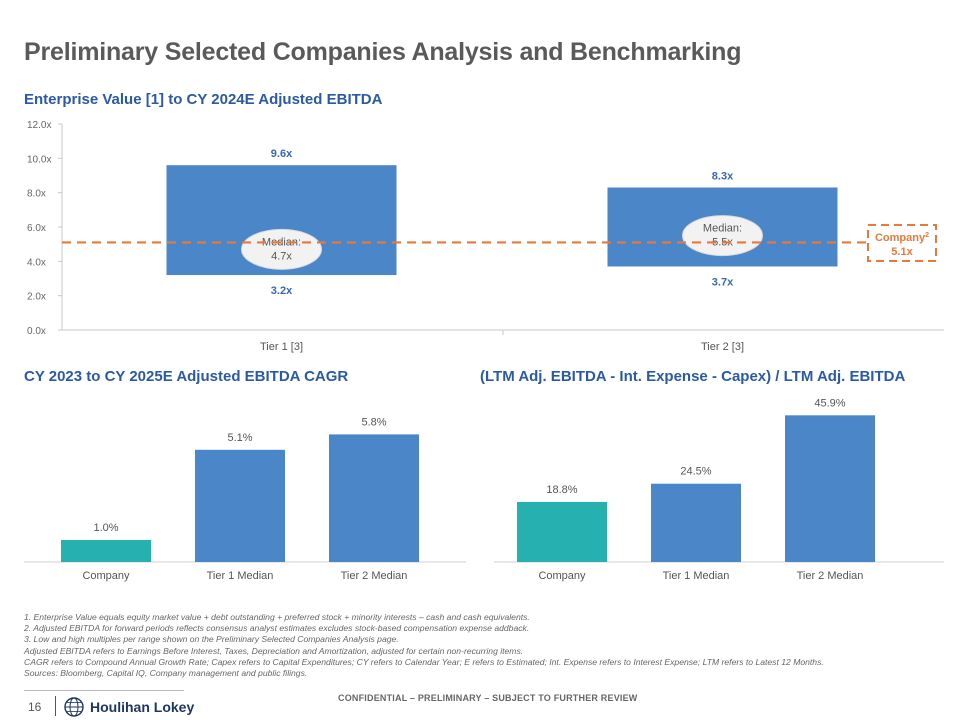 The image size is (960, 720). What do you see at coordinates (36, 194) in the screenshot?
I see `y-tick-label: 8.0x` at bounding box center [36, 194].